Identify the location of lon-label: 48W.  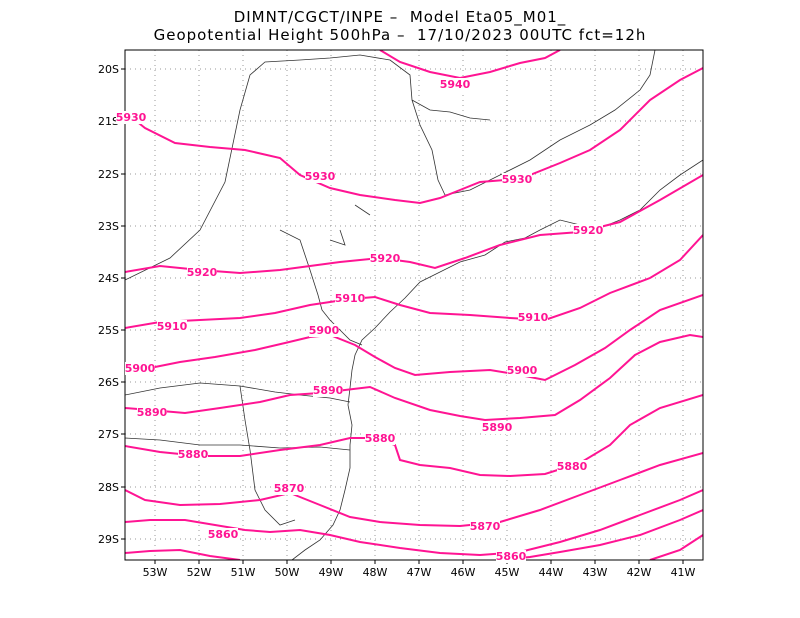
(375, 572).